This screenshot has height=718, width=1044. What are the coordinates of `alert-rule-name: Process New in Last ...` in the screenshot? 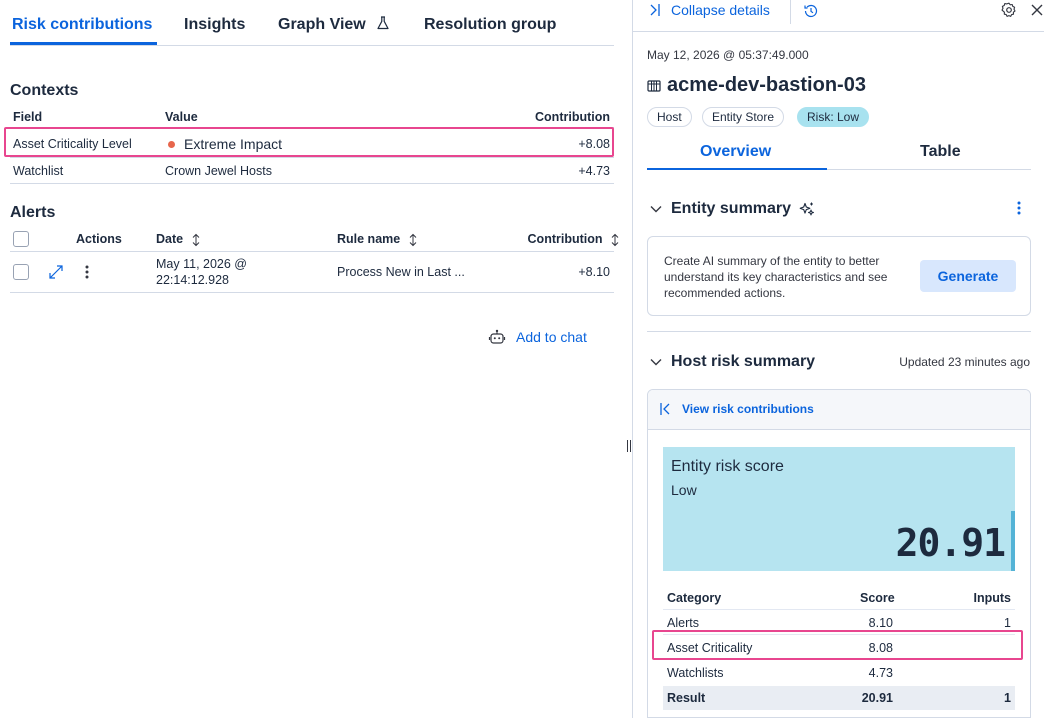 It's located at (401, 272).